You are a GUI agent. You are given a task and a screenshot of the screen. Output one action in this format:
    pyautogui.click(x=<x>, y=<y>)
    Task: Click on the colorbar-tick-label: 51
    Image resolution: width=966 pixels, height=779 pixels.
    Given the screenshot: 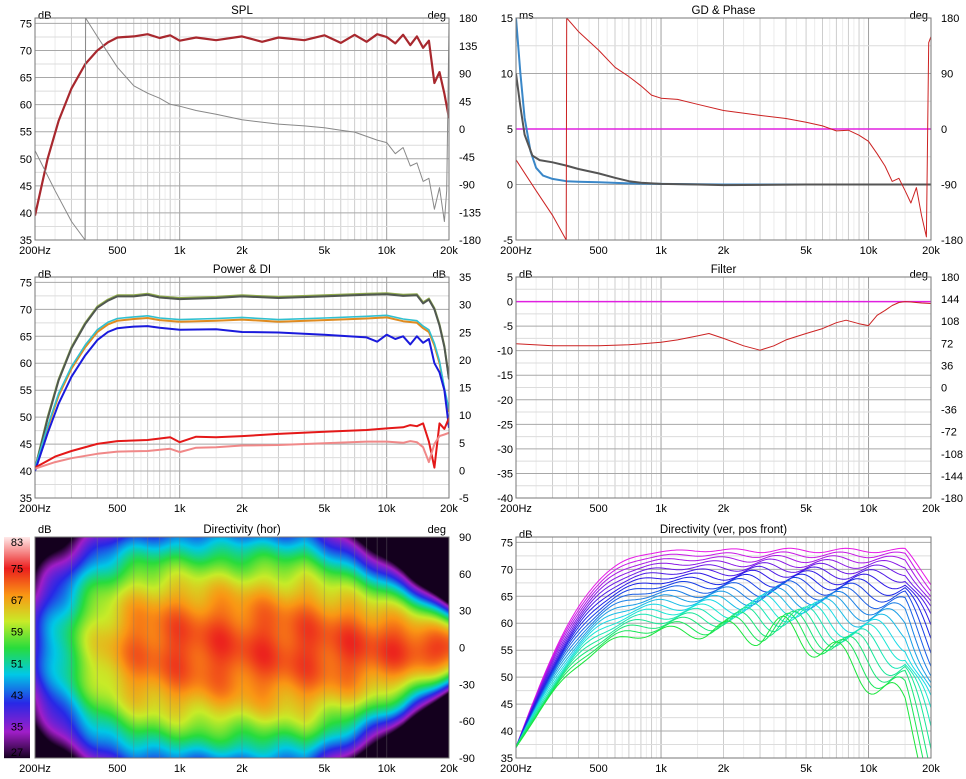 What is the action you would take?
    pyautogui.click(x=17, y=664)
    